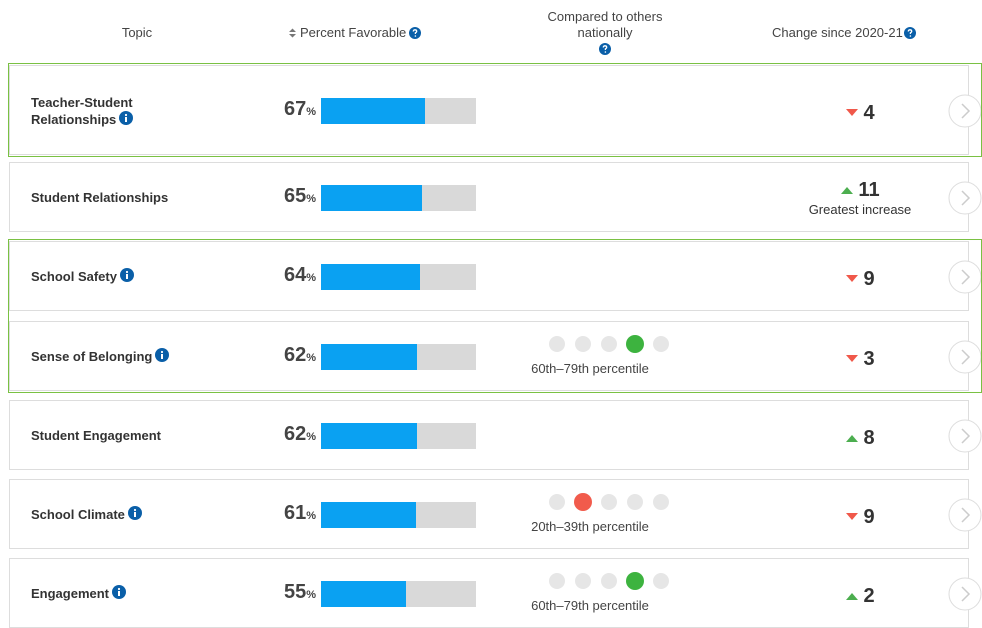  I want to click on percent-value: 61%, so click(276, 513).